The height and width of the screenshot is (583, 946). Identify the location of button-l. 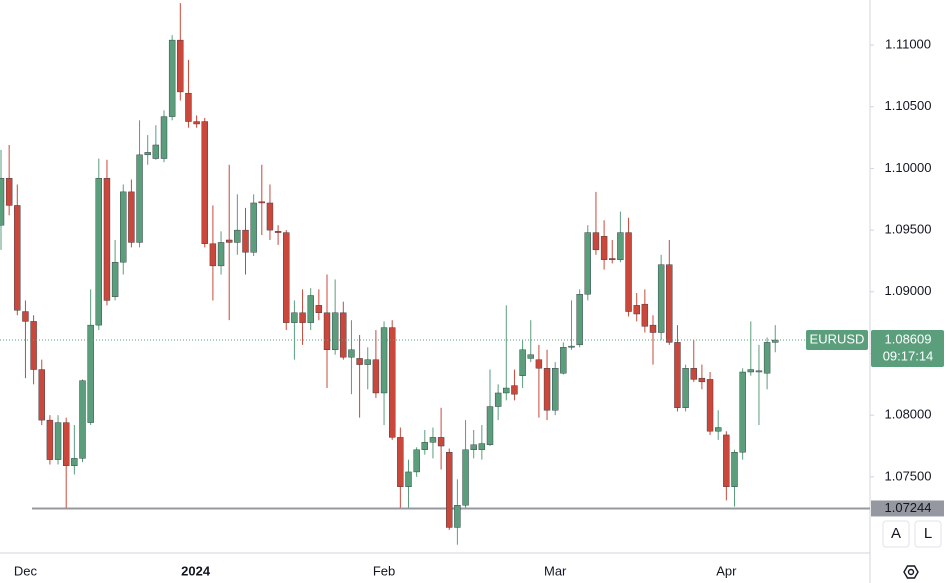
(928, 534).